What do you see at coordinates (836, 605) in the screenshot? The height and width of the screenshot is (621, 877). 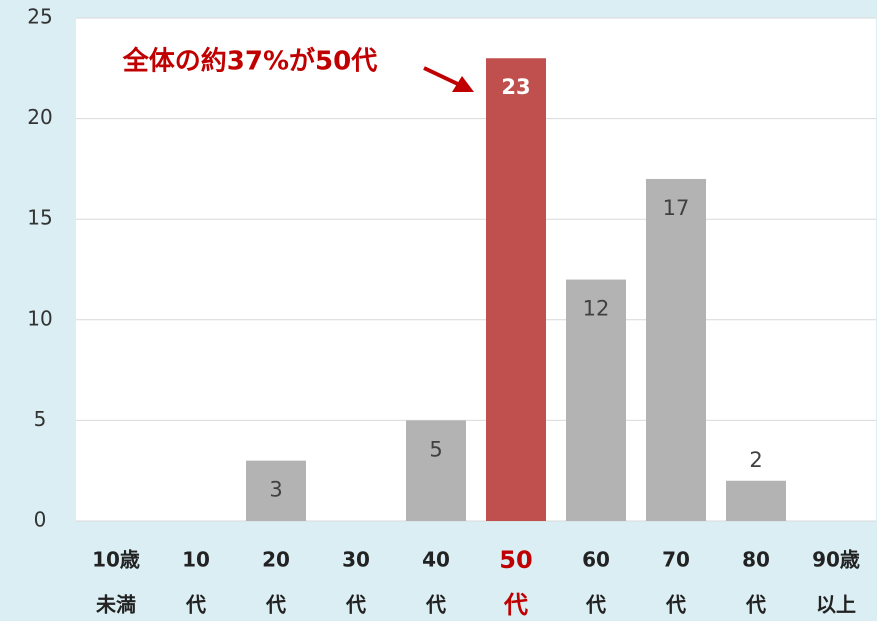 I see `x-tick-label: 以上` at bounding box center [836, 605].